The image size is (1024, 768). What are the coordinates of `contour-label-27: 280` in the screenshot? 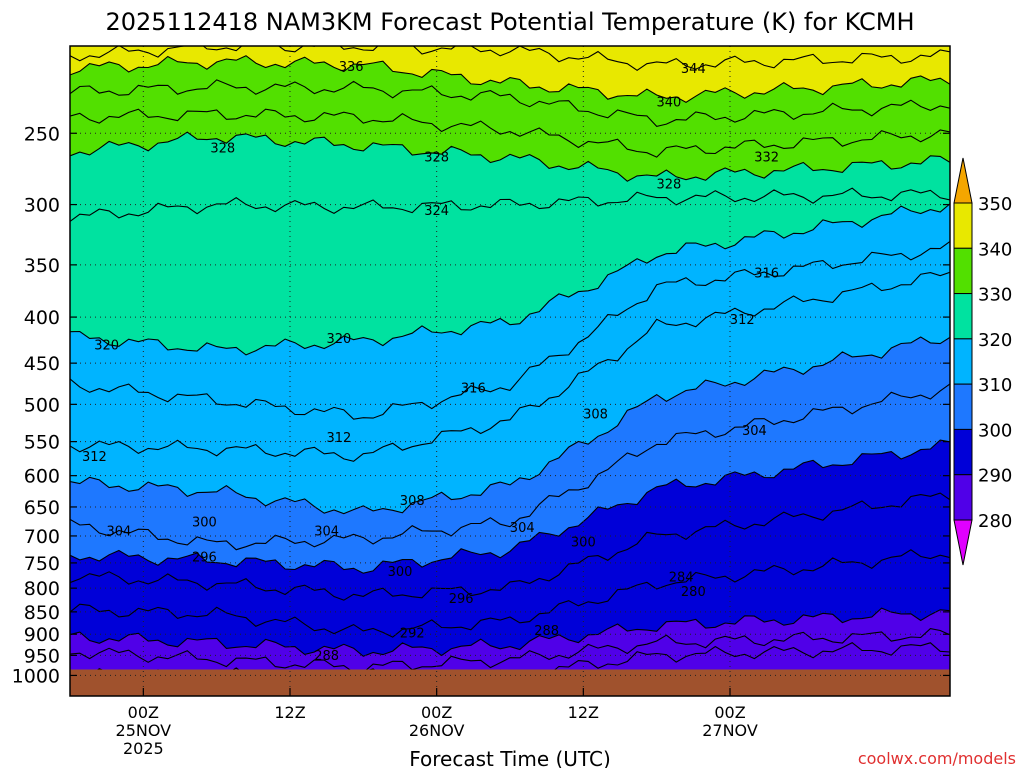 It's located at (693, 592).